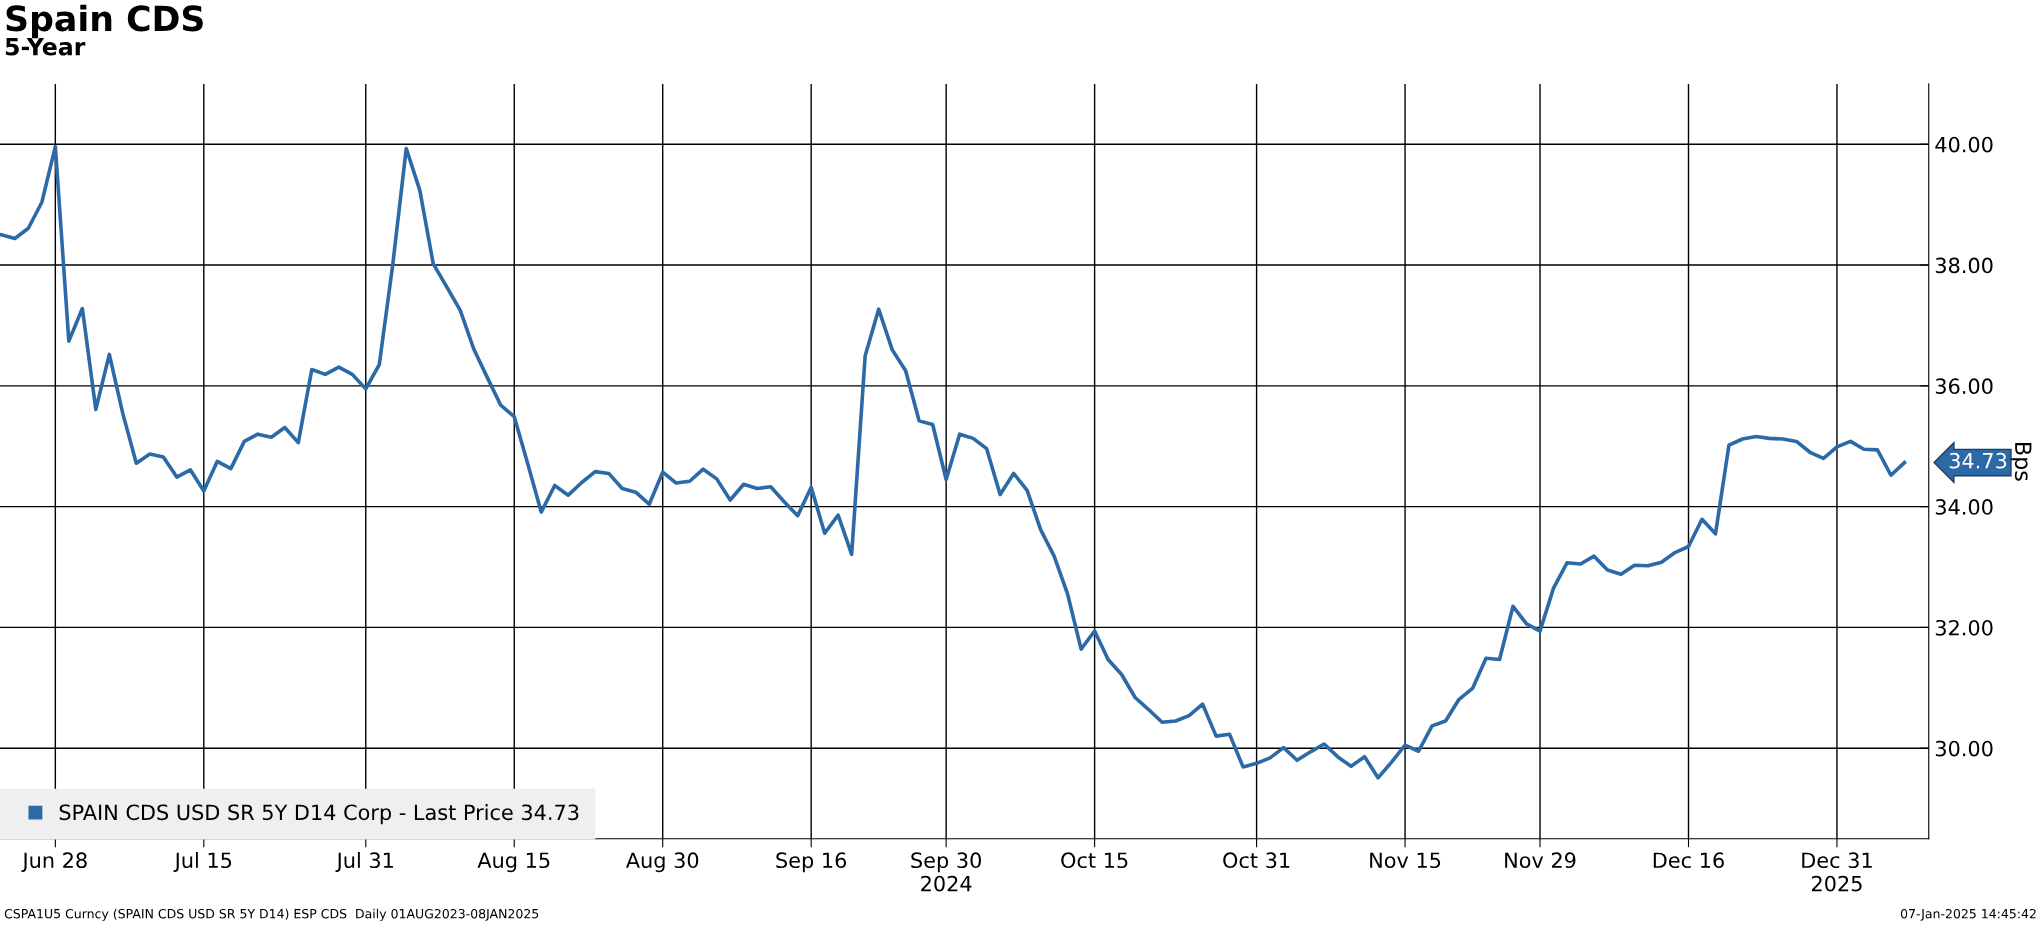 The width and height of the screenshot is (2041, 932). What do you see at coordinates (811, 862) in the screenshot?
I see `x-tick-label: Sep 16` at bounding box center [811, 862].